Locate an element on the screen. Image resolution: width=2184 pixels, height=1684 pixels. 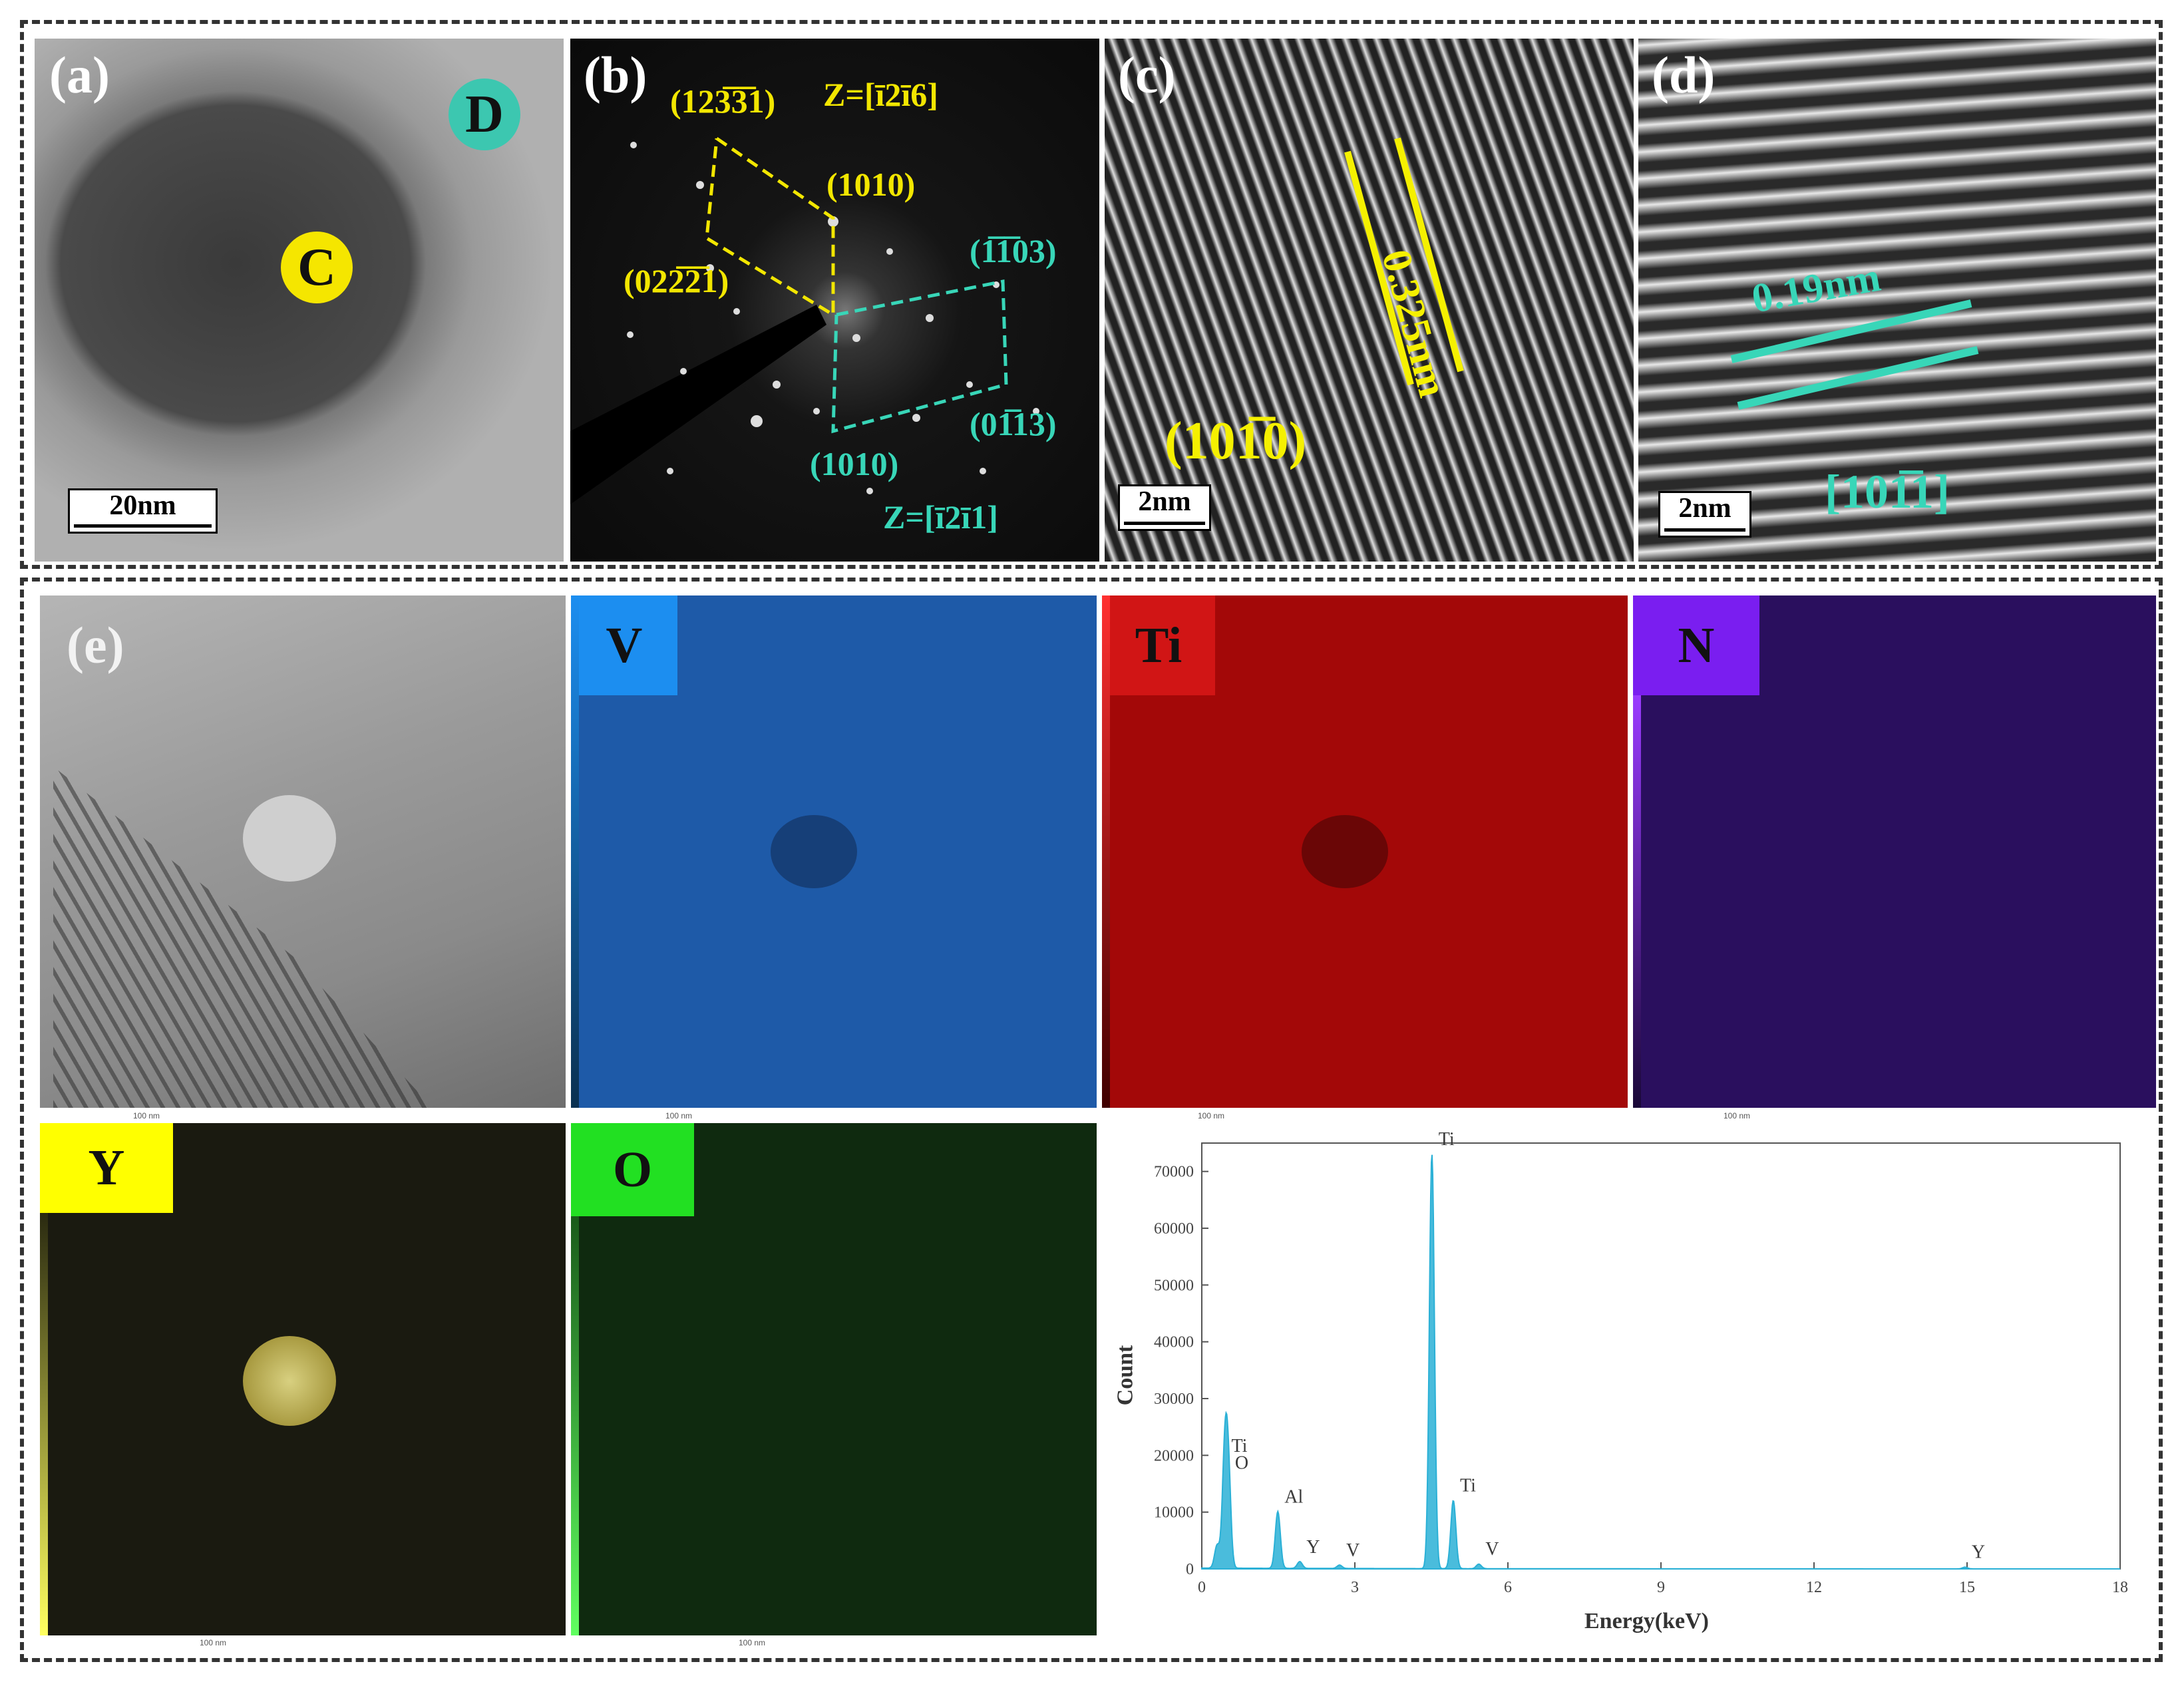
panel-c-scale-text: 2nm is located at coordinates (1164, 502).